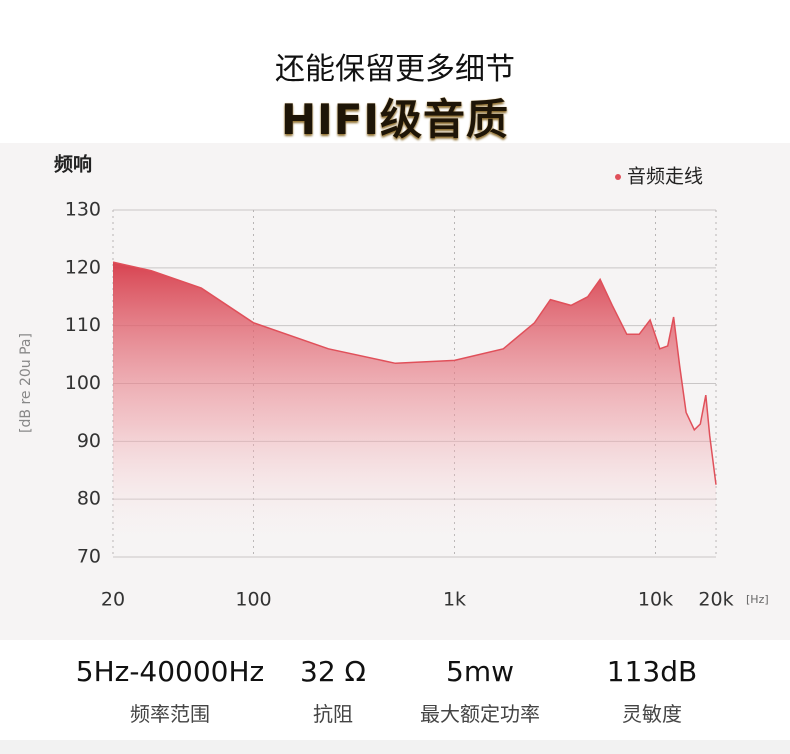 This screenshot has height=754, width=790. Describe the element at coordinates (454, 600) in the screenshot. I see `x-tick-label: 1k` at that location.